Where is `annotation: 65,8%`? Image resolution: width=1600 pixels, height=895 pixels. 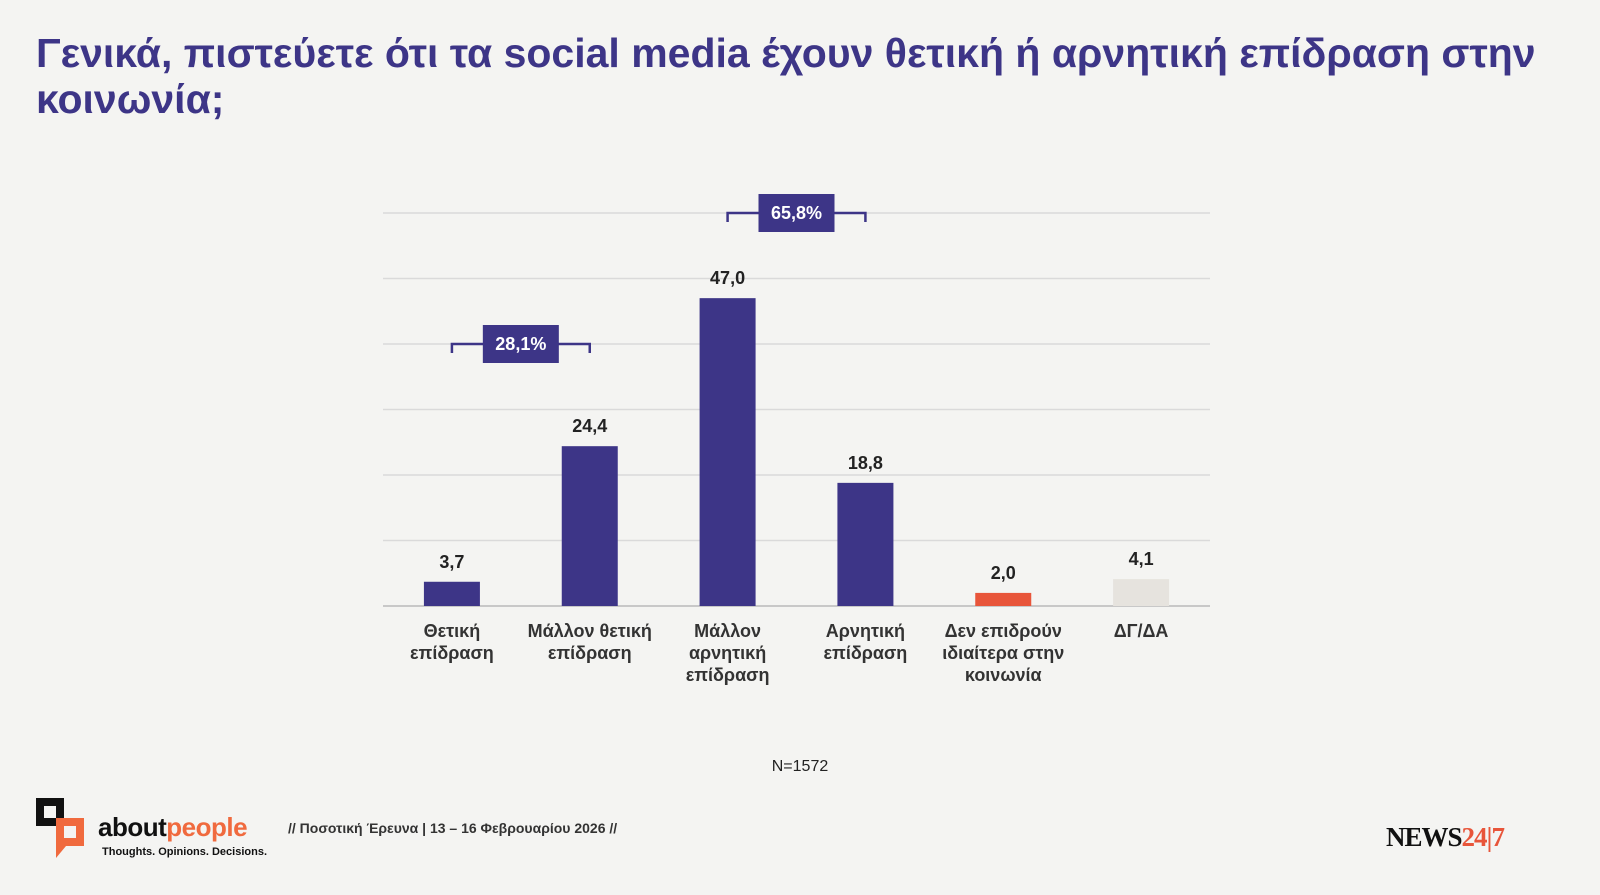
annotation: 65,8% is located at coordinates (796, 213).